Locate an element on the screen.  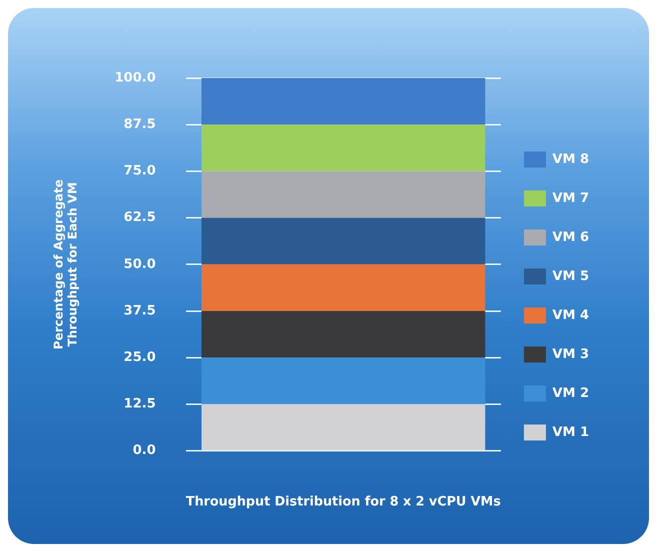
legend-label: VM 3 is located at coordinates (571, 354).